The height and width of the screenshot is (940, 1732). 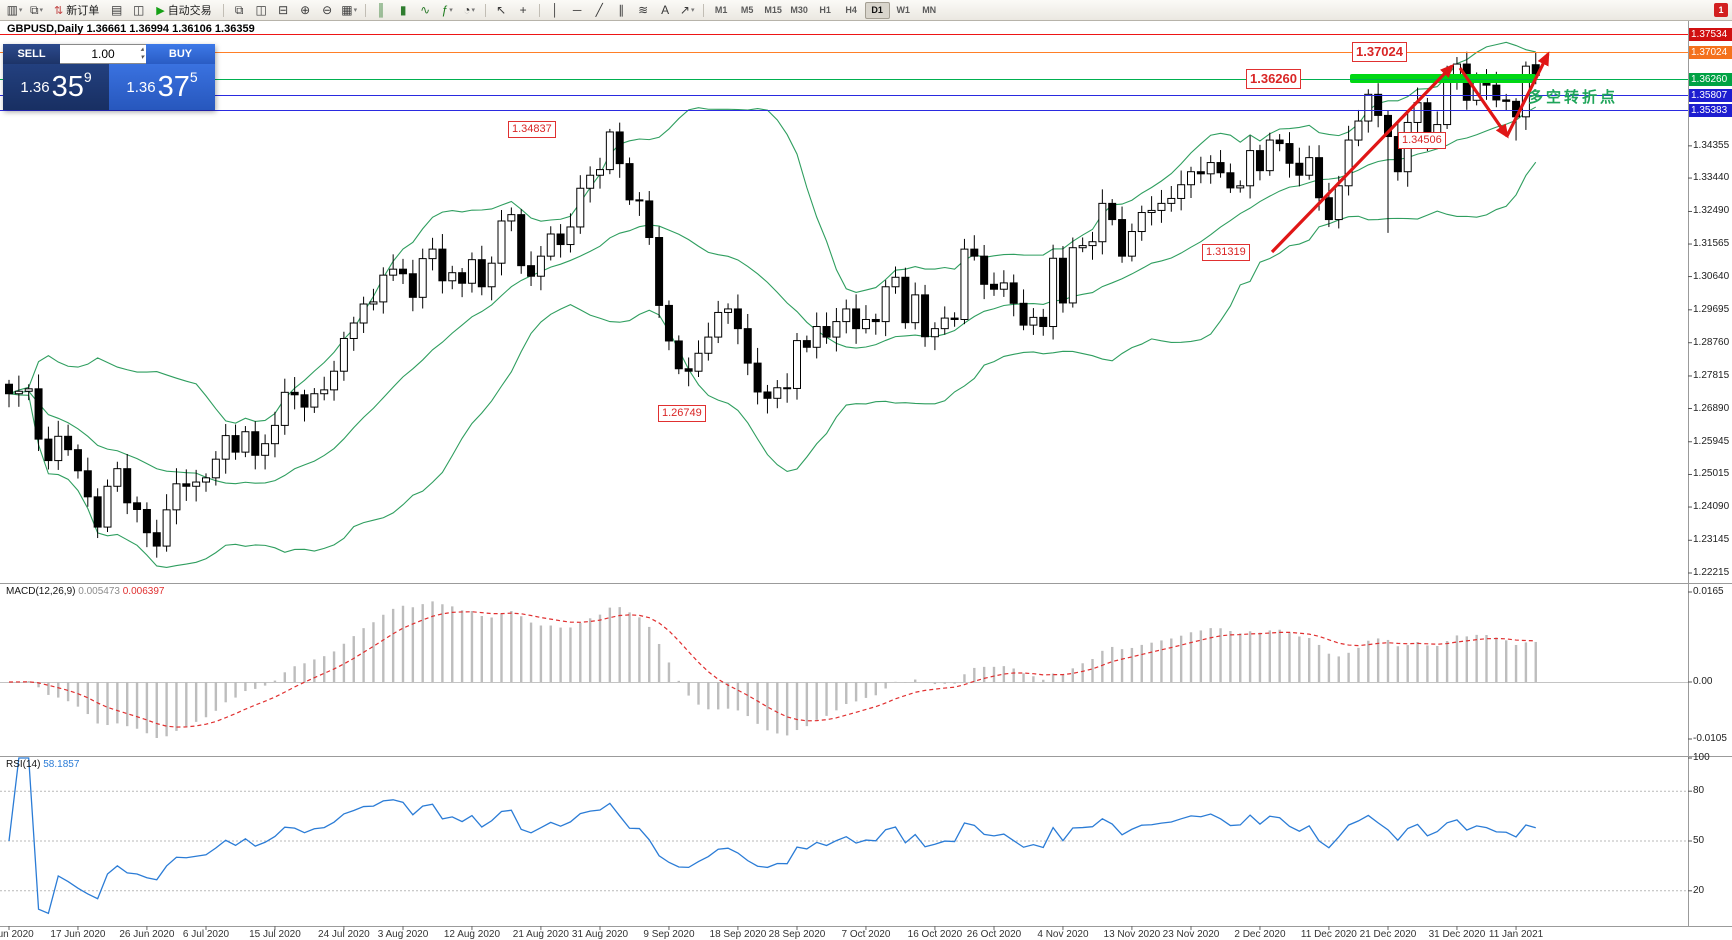 What do you see at coordinates (501, 10) in the screenshot?
I see `cursor-icon: ↖` at bounding box center [501, 10].